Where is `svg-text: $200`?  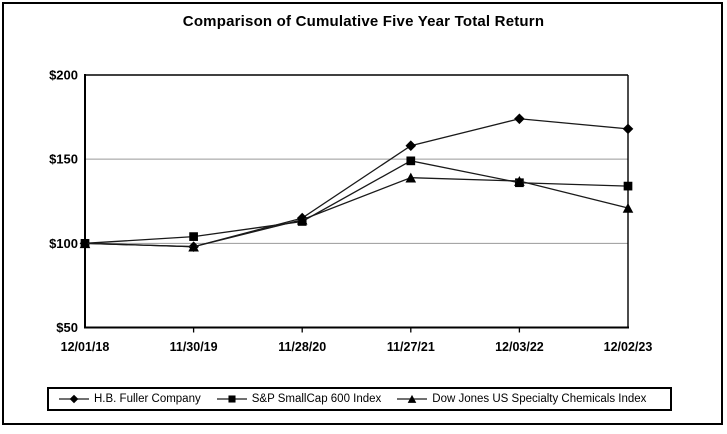 svg-text: $200 is located at coordinates (63, 75).